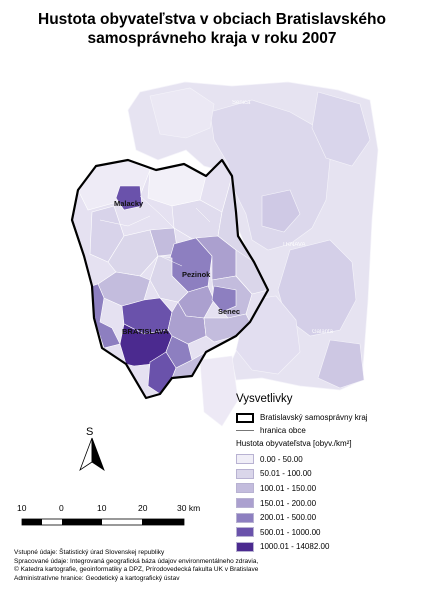 This screenshot has width=424, height=600. Describe the element at coordinates (323, 332) in the screenshot. I see `town-label-galanta: Galanta` at that location.